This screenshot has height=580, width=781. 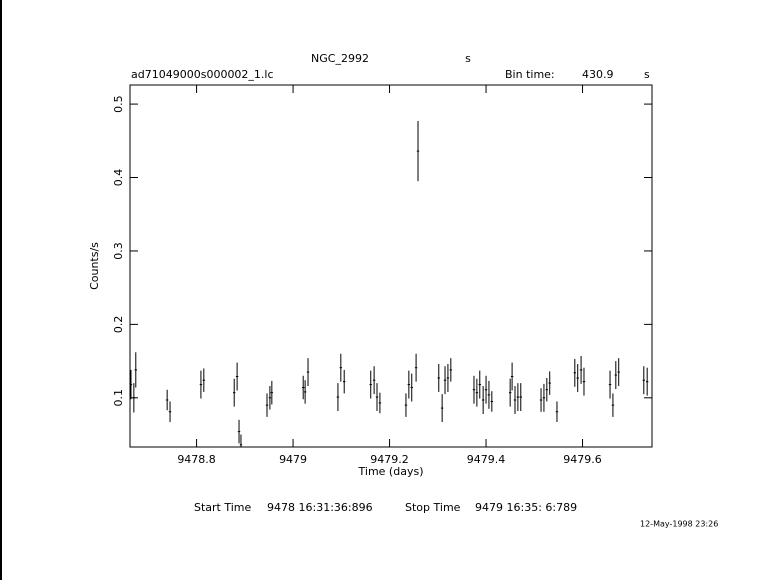 I want to click on x-tick-label: 9479.6, so click(x=582, y=459).